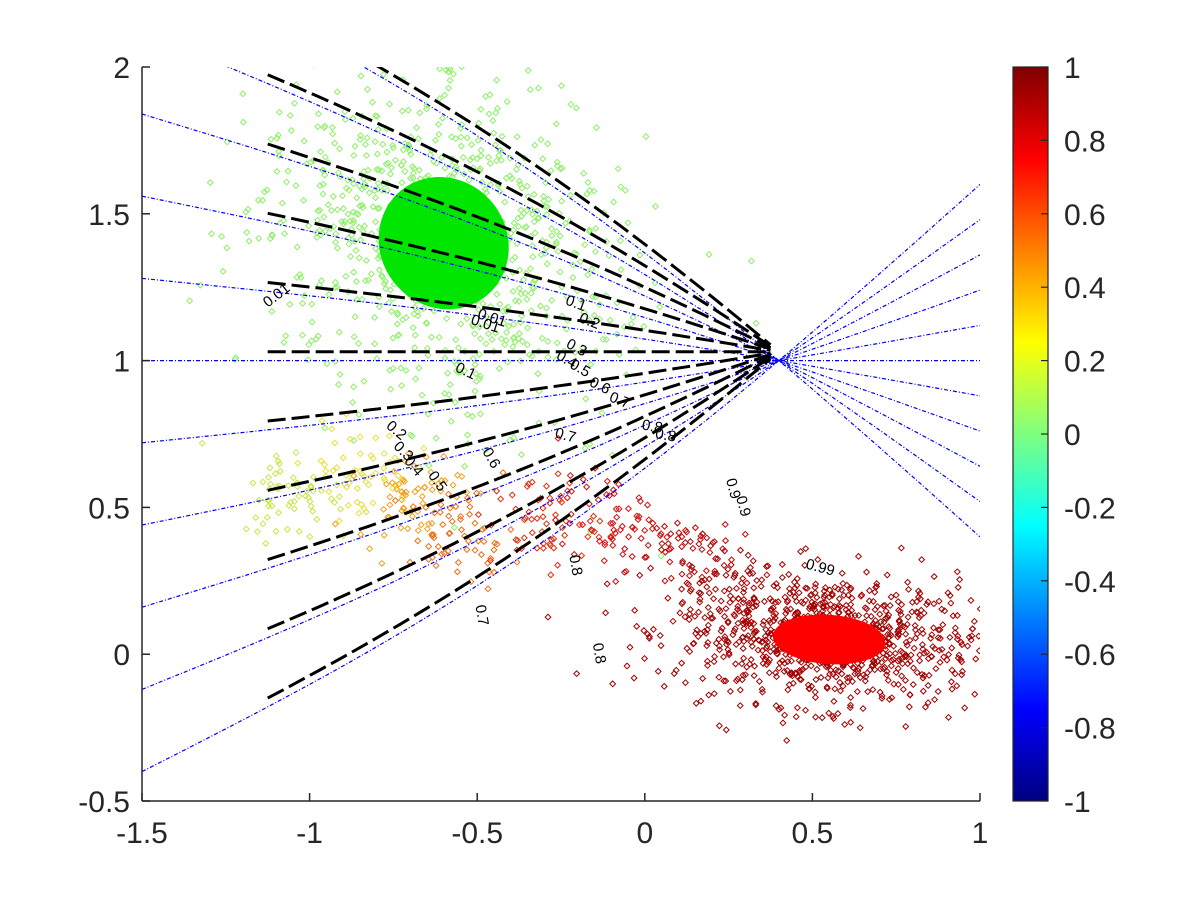 The height and width of the screenshot is (900, 1200). What do you see at coordinates (1064, 435) in the screenshot?
I see `colorbar: -1 -0.8 -0.6 -0.4 -0.2 0 0.2 0.4 0.6 0.8 1` at bounding box center [1064, 435].